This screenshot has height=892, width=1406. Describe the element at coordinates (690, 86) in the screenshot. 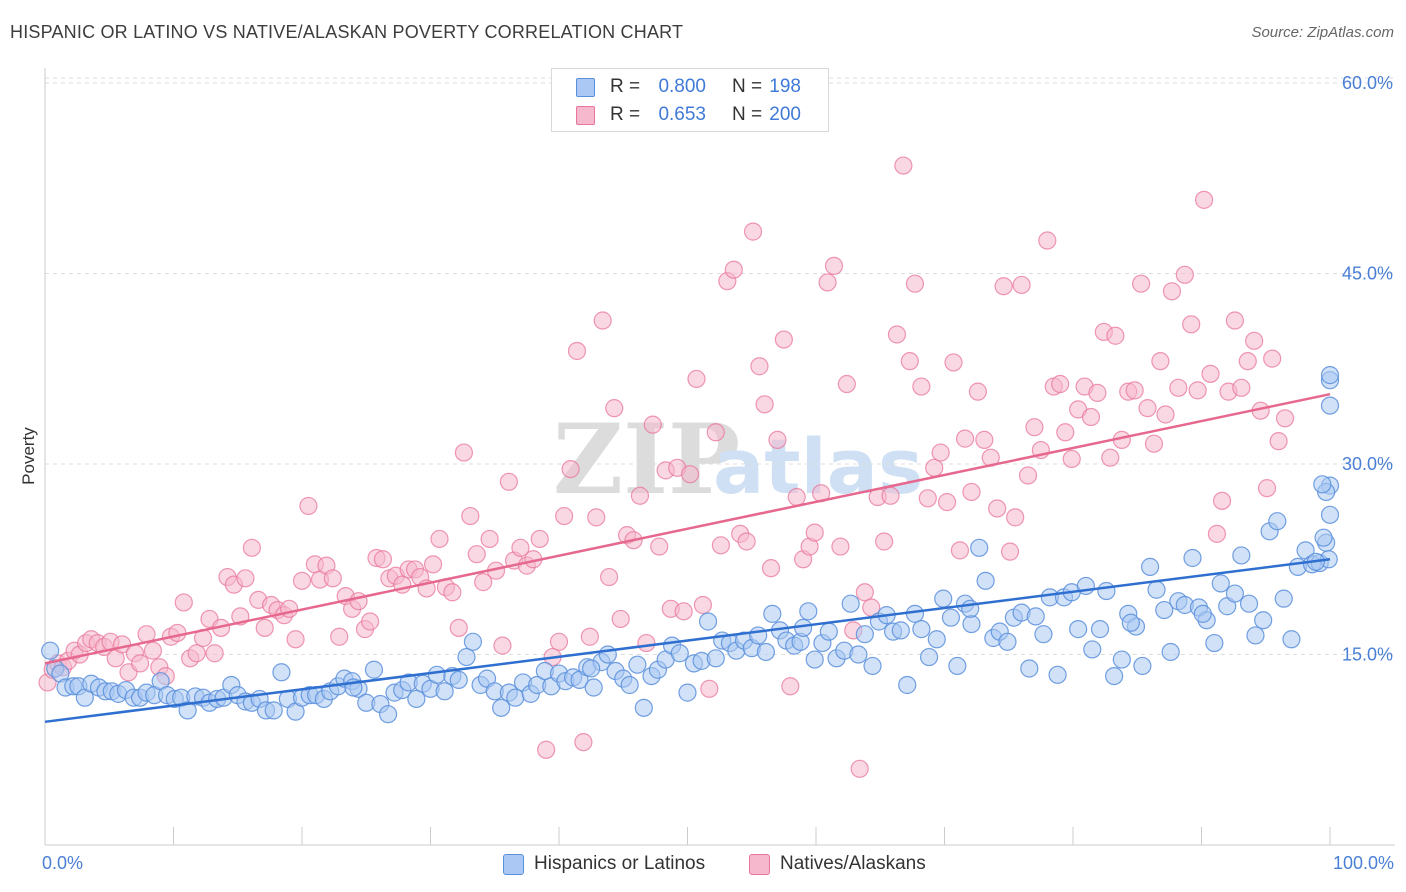

I see `legend-row-hispanics: R = 0.800 N = 198` at that location.